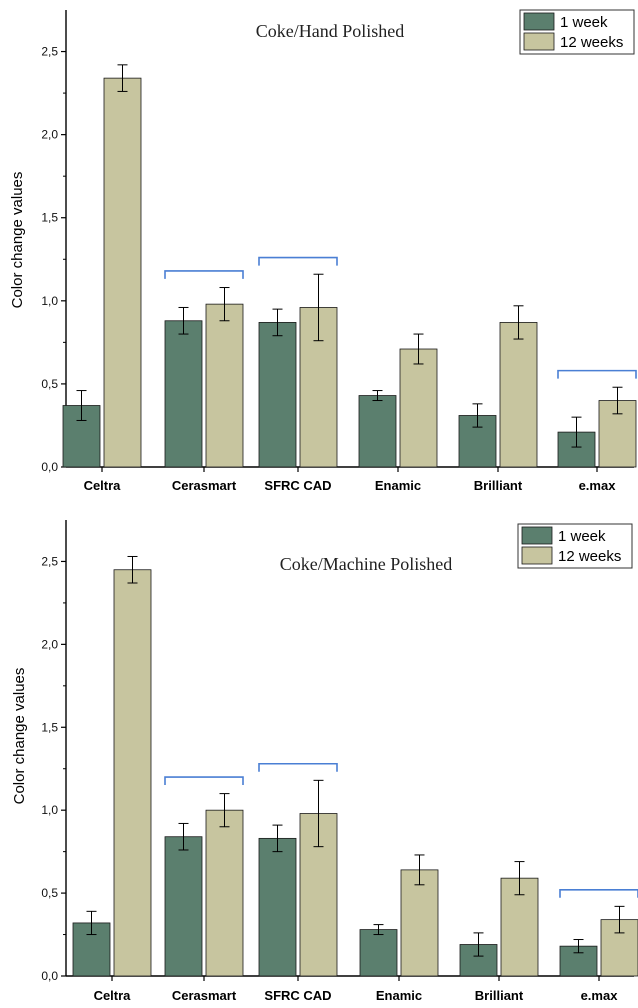  What do you see at coordinates (617, 434) in the screenshot?
I see `bar-12weeks-e-max` at bounding box center [617, 434].